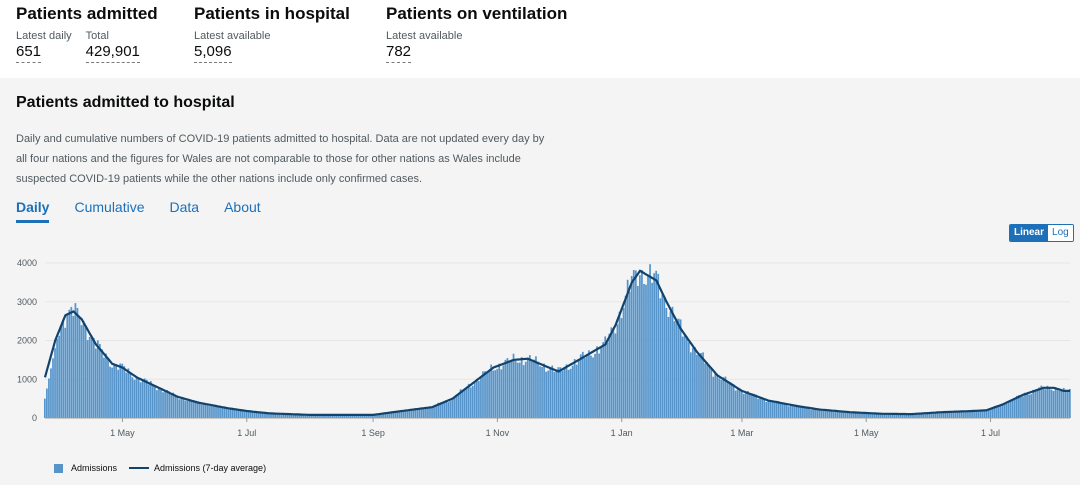 The image size is (1080, 485). What do you see at coordinates (112, 53) in the screenshot?
I see `admitted-total-value: 429,901` at bounding box center [112, 53].